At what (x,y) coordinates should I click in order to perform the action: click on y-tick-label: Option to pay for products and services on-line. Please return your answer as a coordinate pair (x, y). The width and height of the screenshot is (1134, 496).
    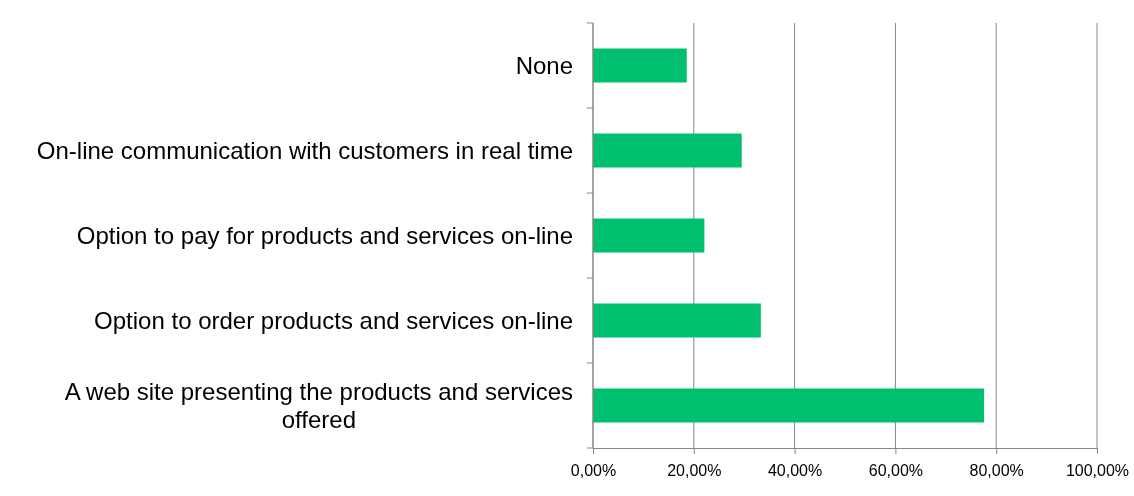
    Looking at the image, I should click on (324, 235).